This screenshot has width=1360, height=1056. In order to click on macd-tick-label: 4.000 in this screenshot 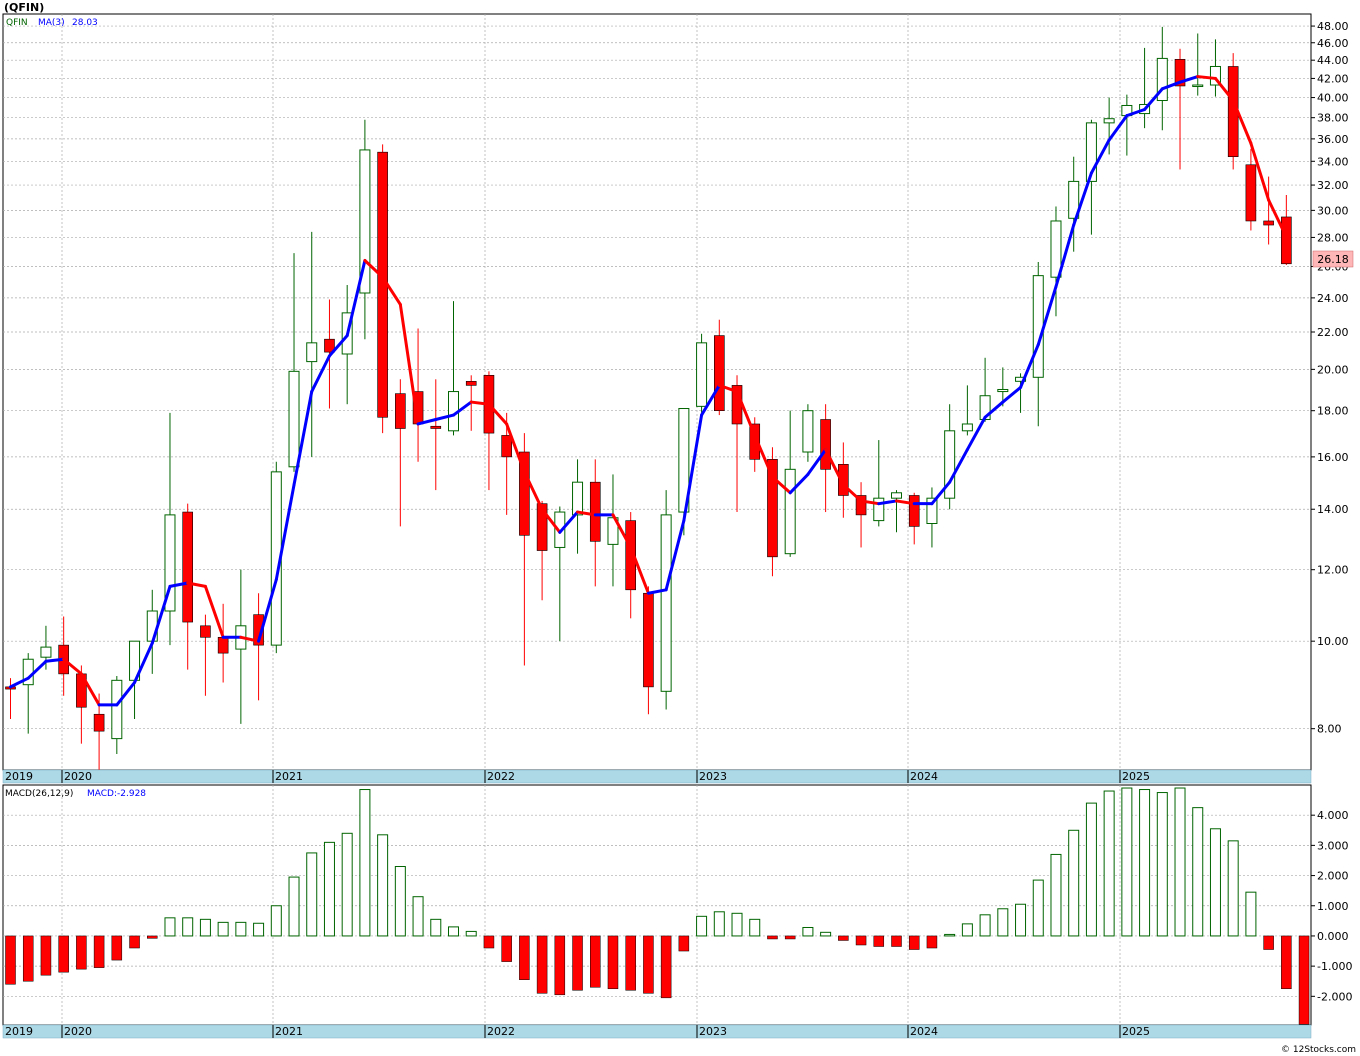, I will do `click(1333, 815)`.